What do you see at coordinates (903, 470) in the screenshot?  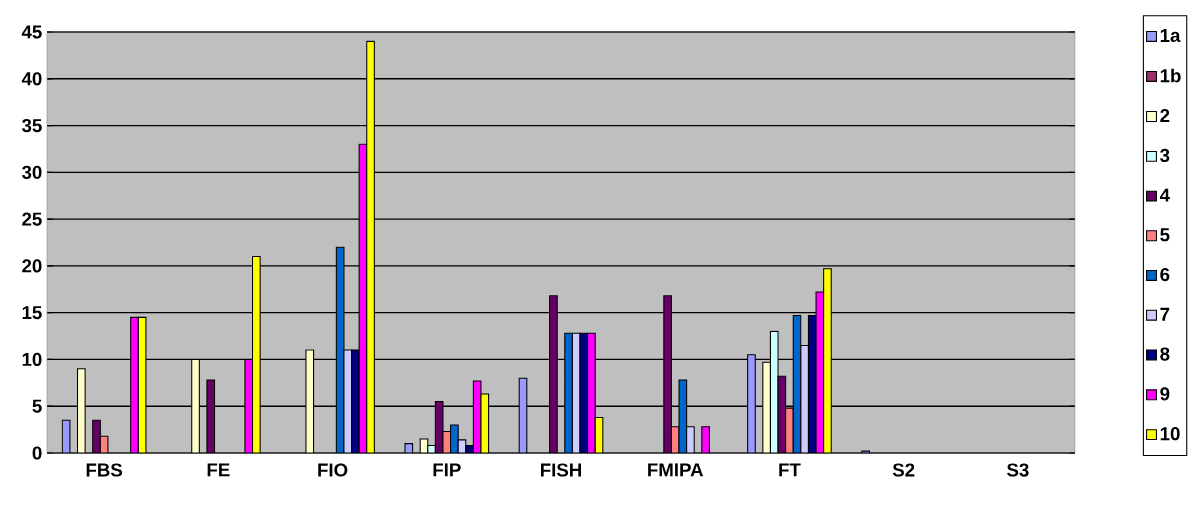 I see `x-tick-label: S2` at bounding box center [903, 470].